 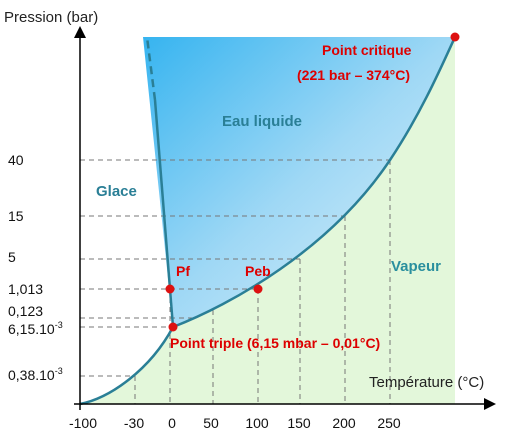 What do you see at coordinates (258, 271) in the screenshot?
I see `boiling-point-label: Peb` at bounding box center [258, 271].